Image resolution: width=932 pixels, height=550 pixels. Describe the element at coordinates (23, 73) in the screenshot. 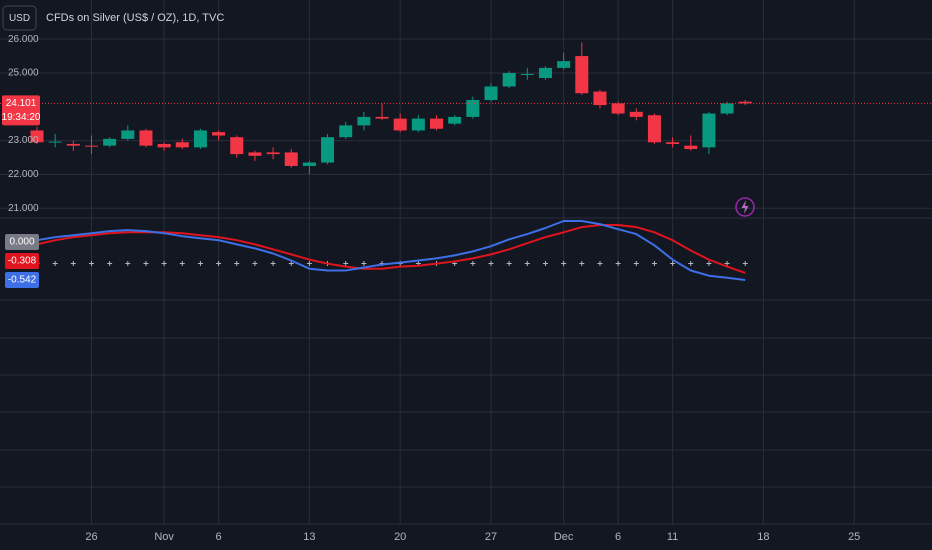

I see `y-tick-label: 25.000` at that location.